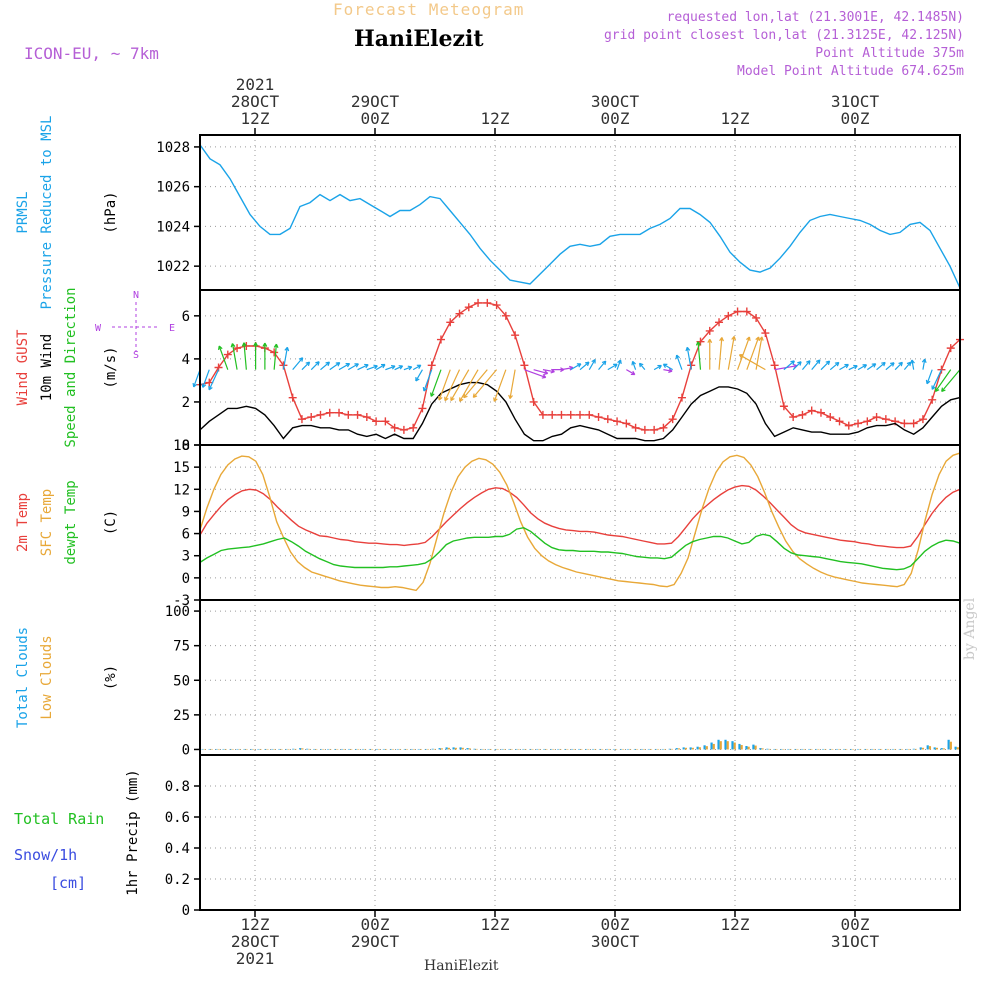 The image size is (1000, 1000). What do you see at coordinates (615, 101) in the screenshot?
I see `x-tick-label-top: 30OCT` at bounding box center [615, 101].